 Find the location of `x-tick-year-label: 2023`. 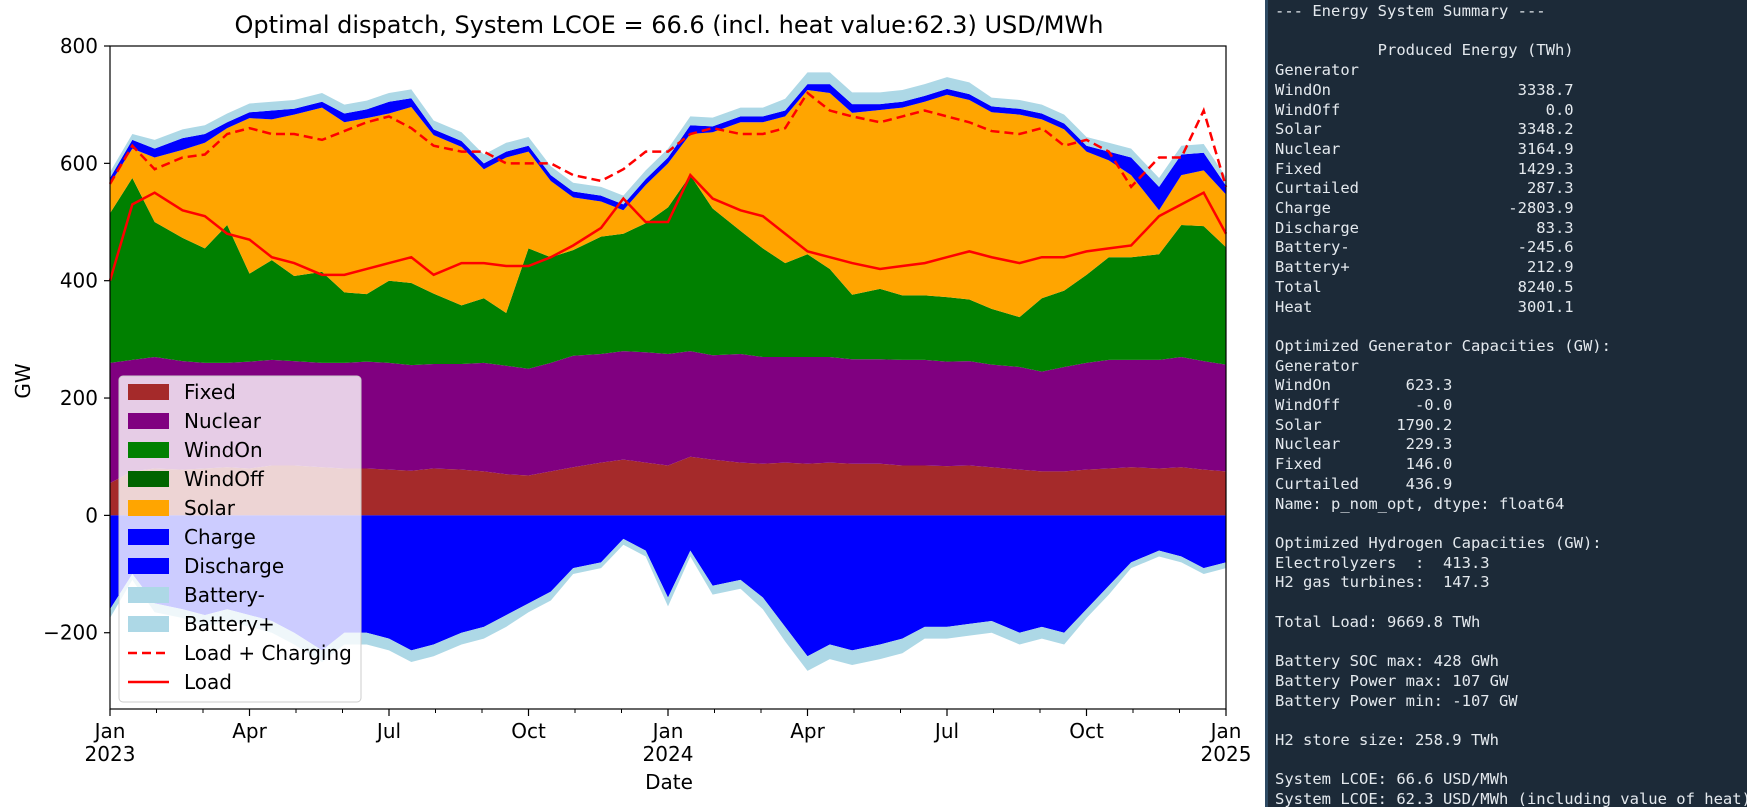

x-tick-year-label: 2023 is located at coordinates (110, 754).